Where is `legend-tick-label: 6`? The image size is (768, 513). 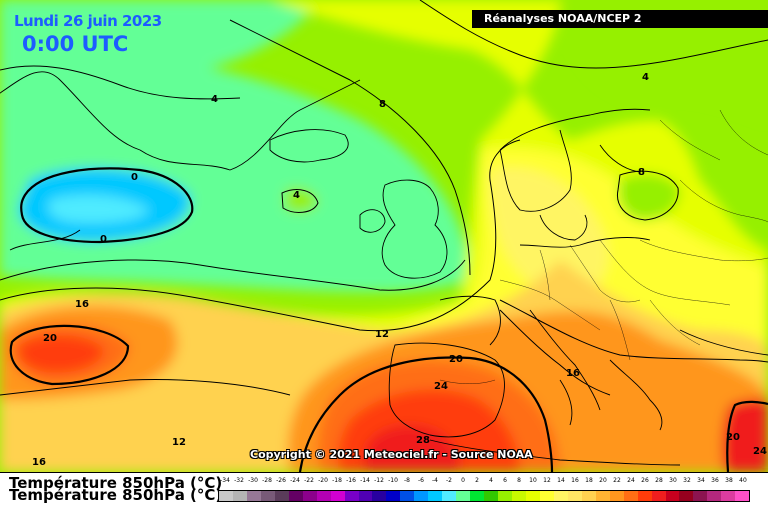 legend-tick-label: 6 is located at coordinates (505, 480).